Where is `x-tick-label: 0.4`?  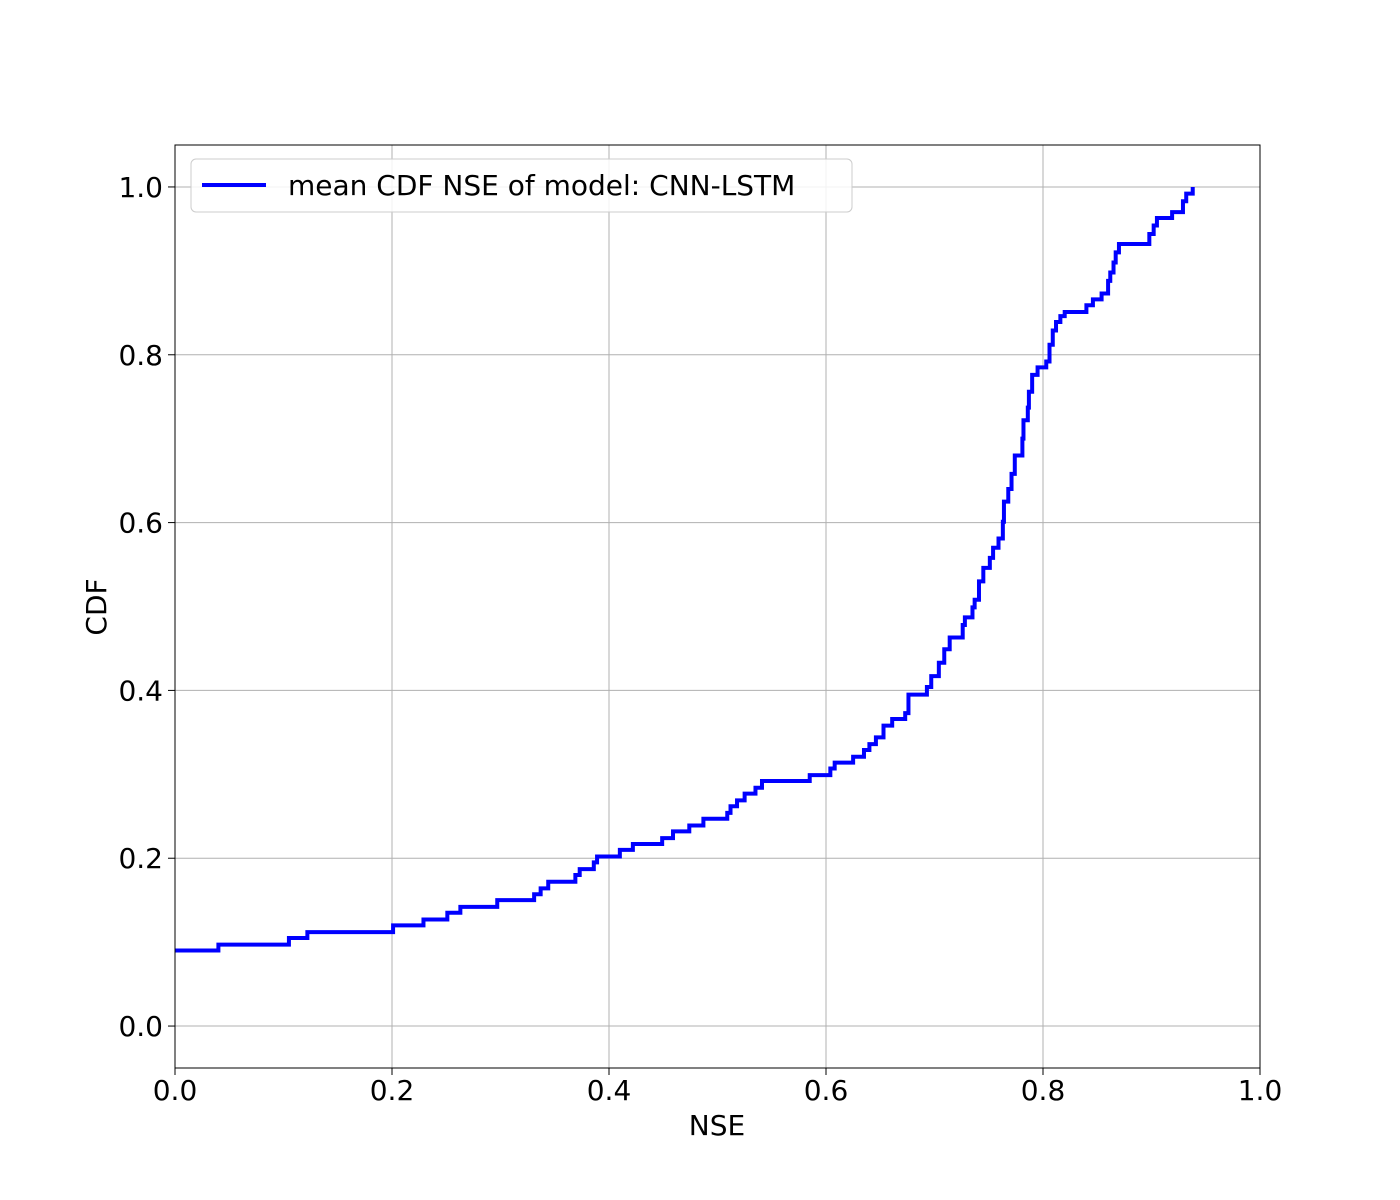 x-tick-label: 0.4 is located at coordinates (609, 1090).